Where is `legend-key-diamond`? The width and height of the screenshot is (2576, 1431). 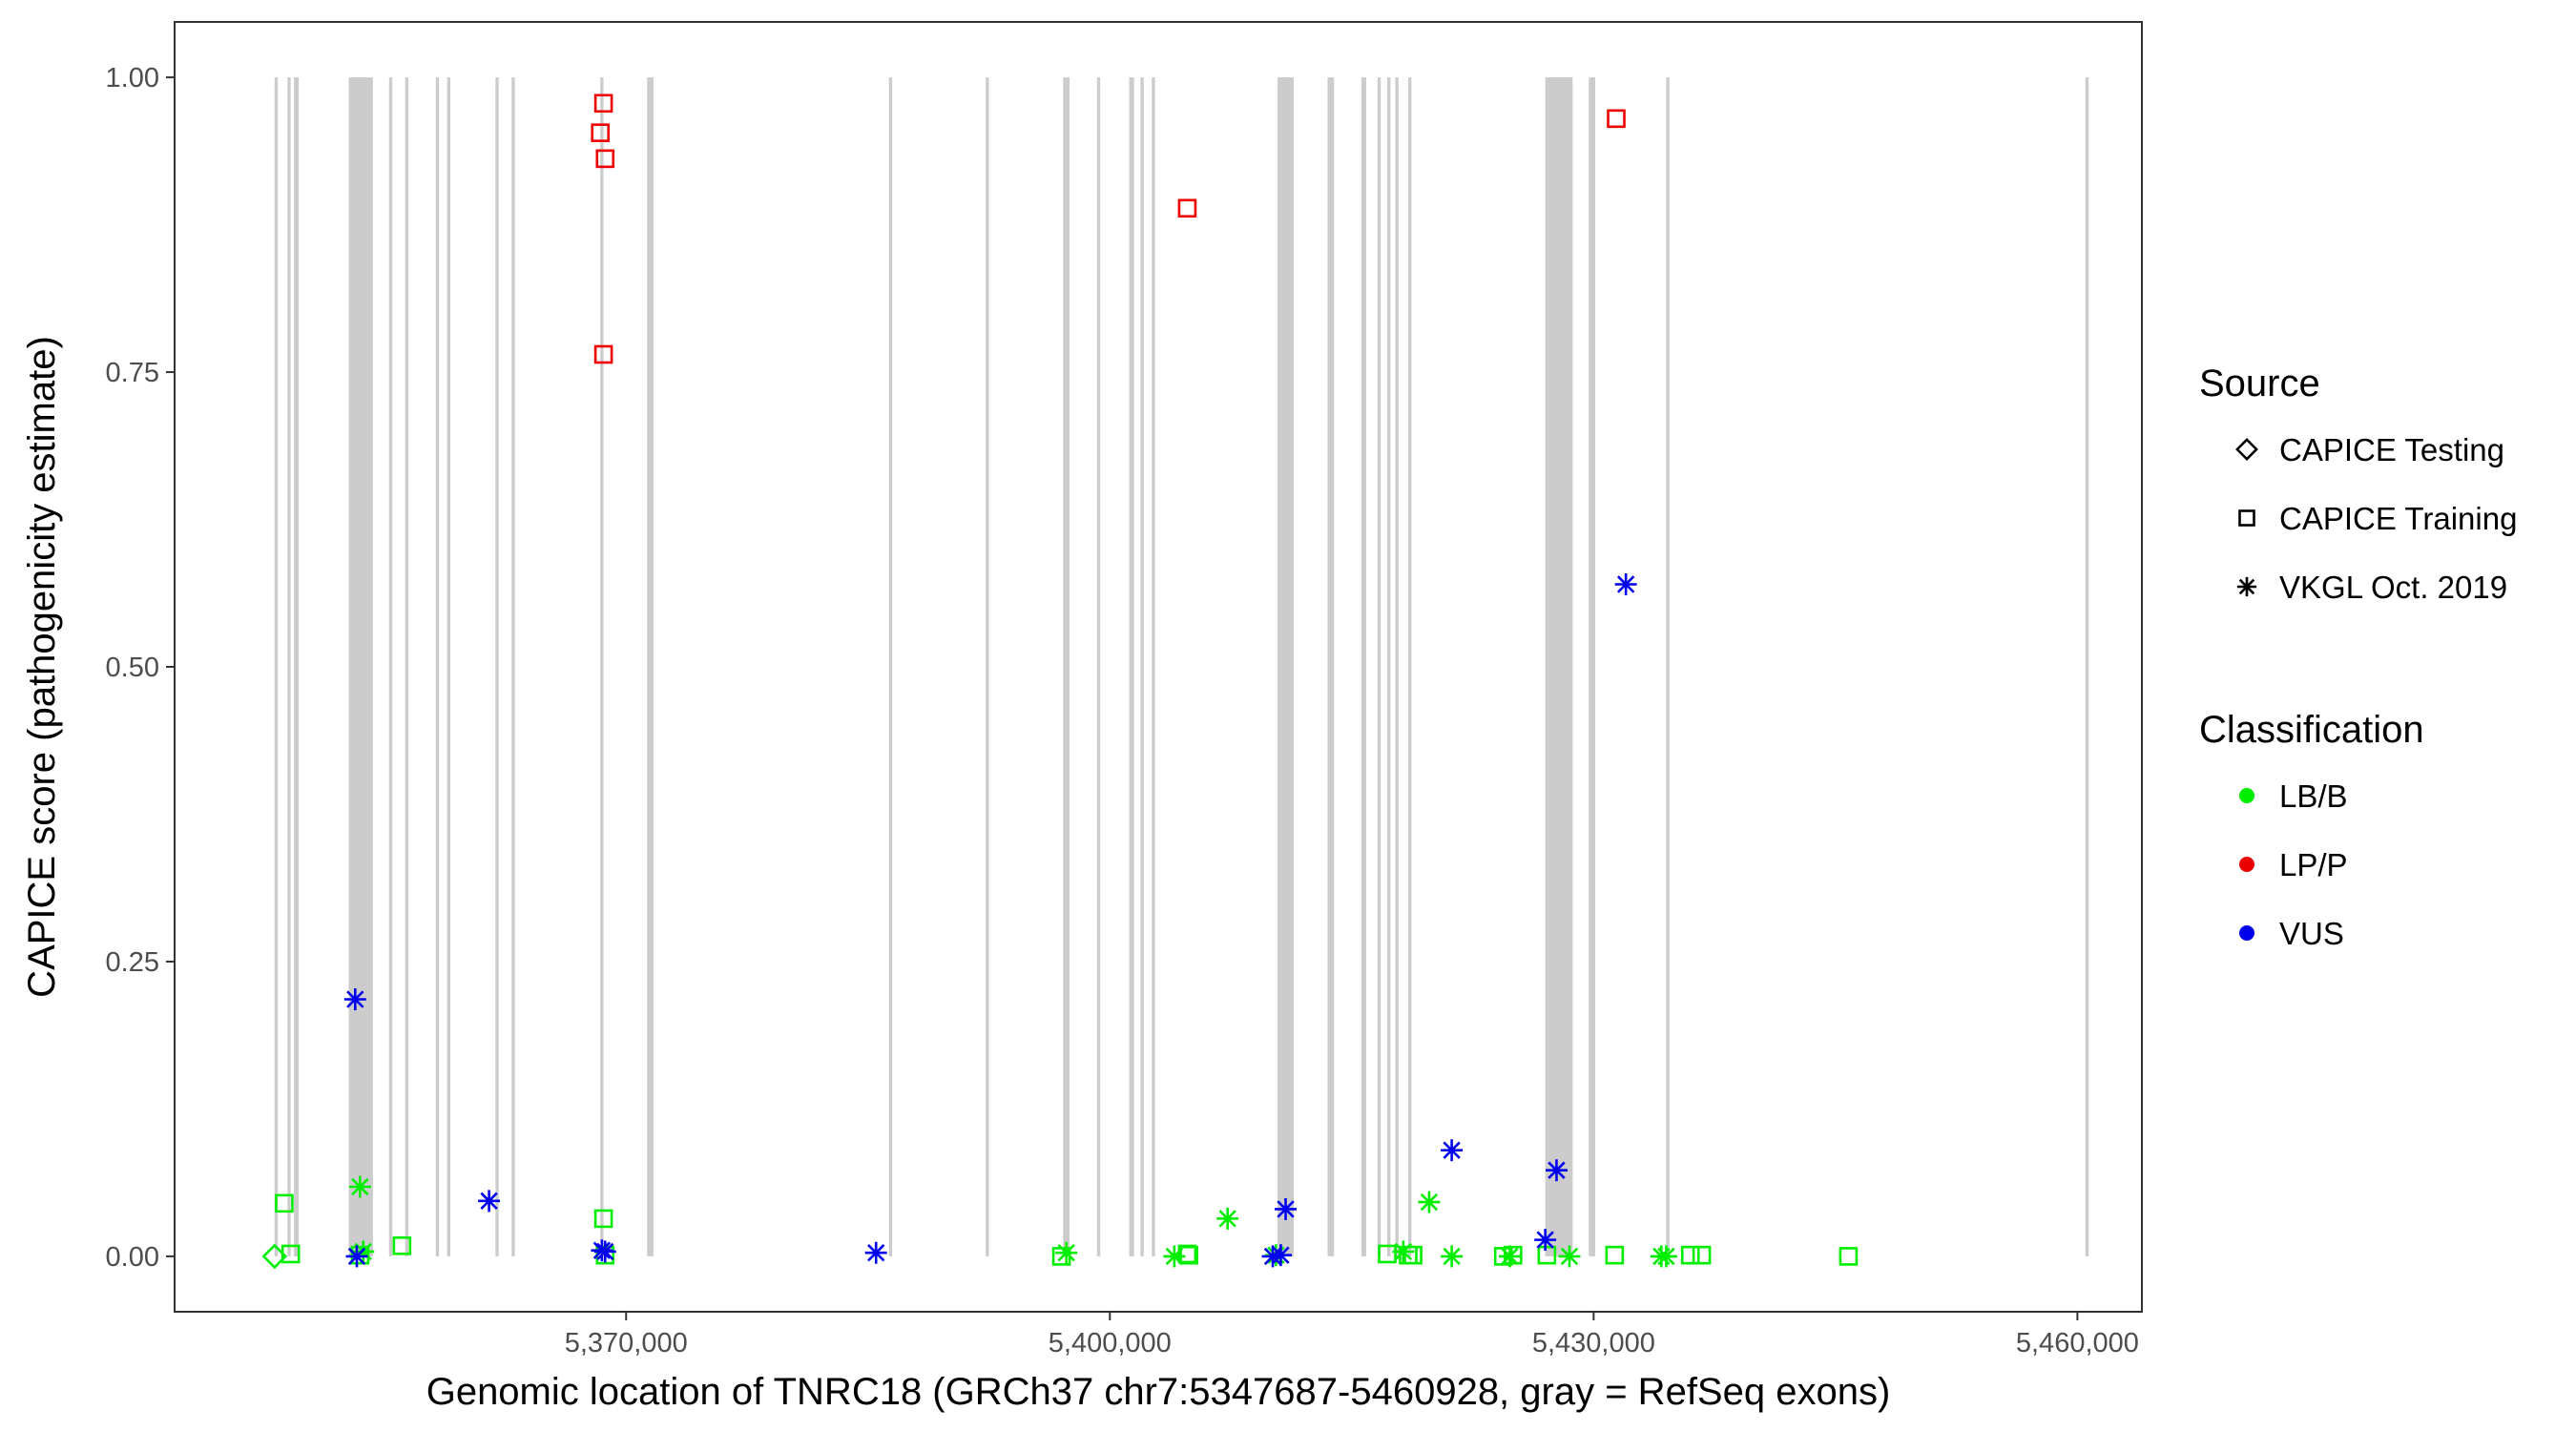 legend-key-diamond is located at coordinates (2246, 449).